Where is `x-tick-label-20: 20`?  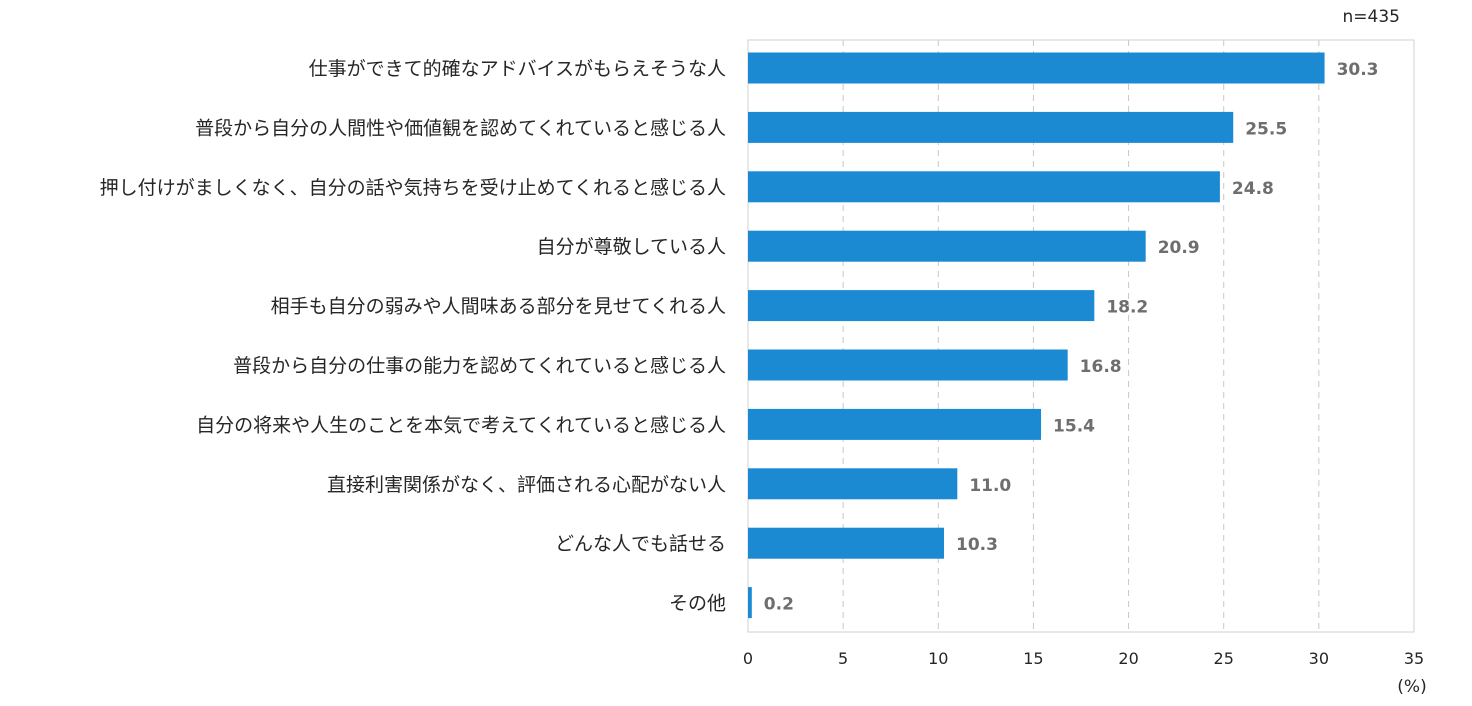 x-tick-label-20: 20 is located at coordinates (1128, 658).